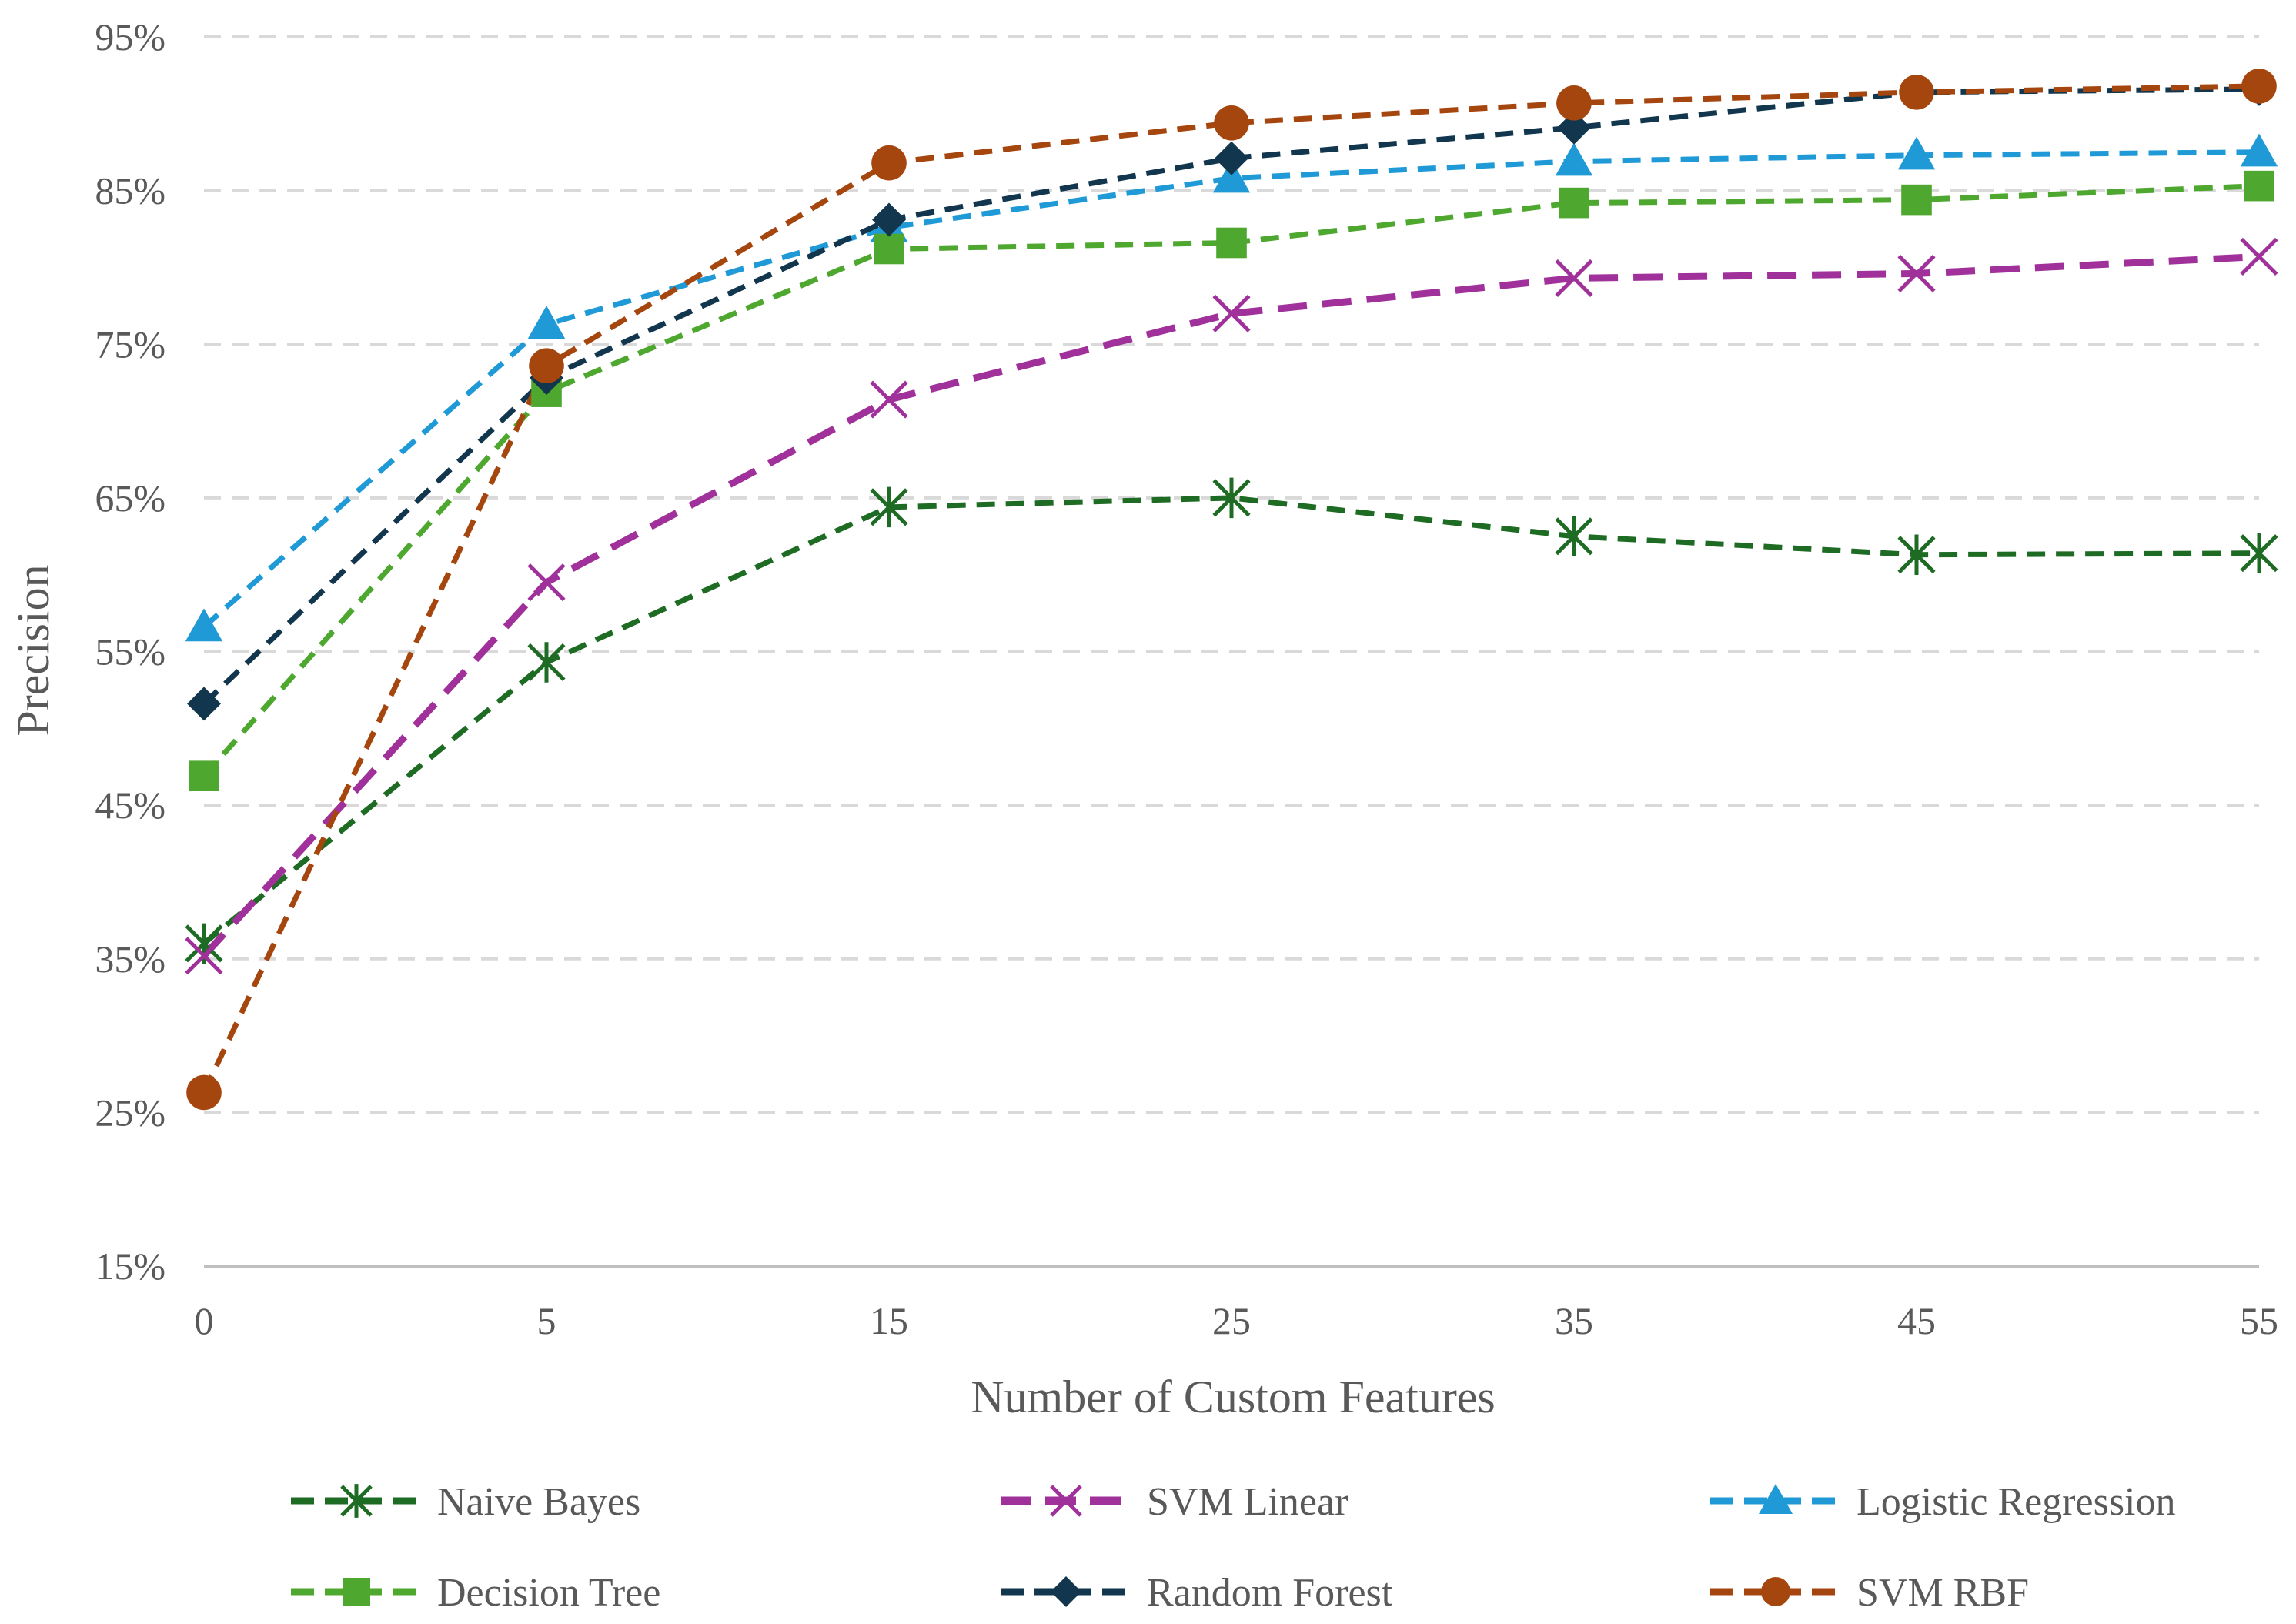 This screenshot has height=1624, width=2296. I want to click on y-axis-title: Precision, so click(33, 650).